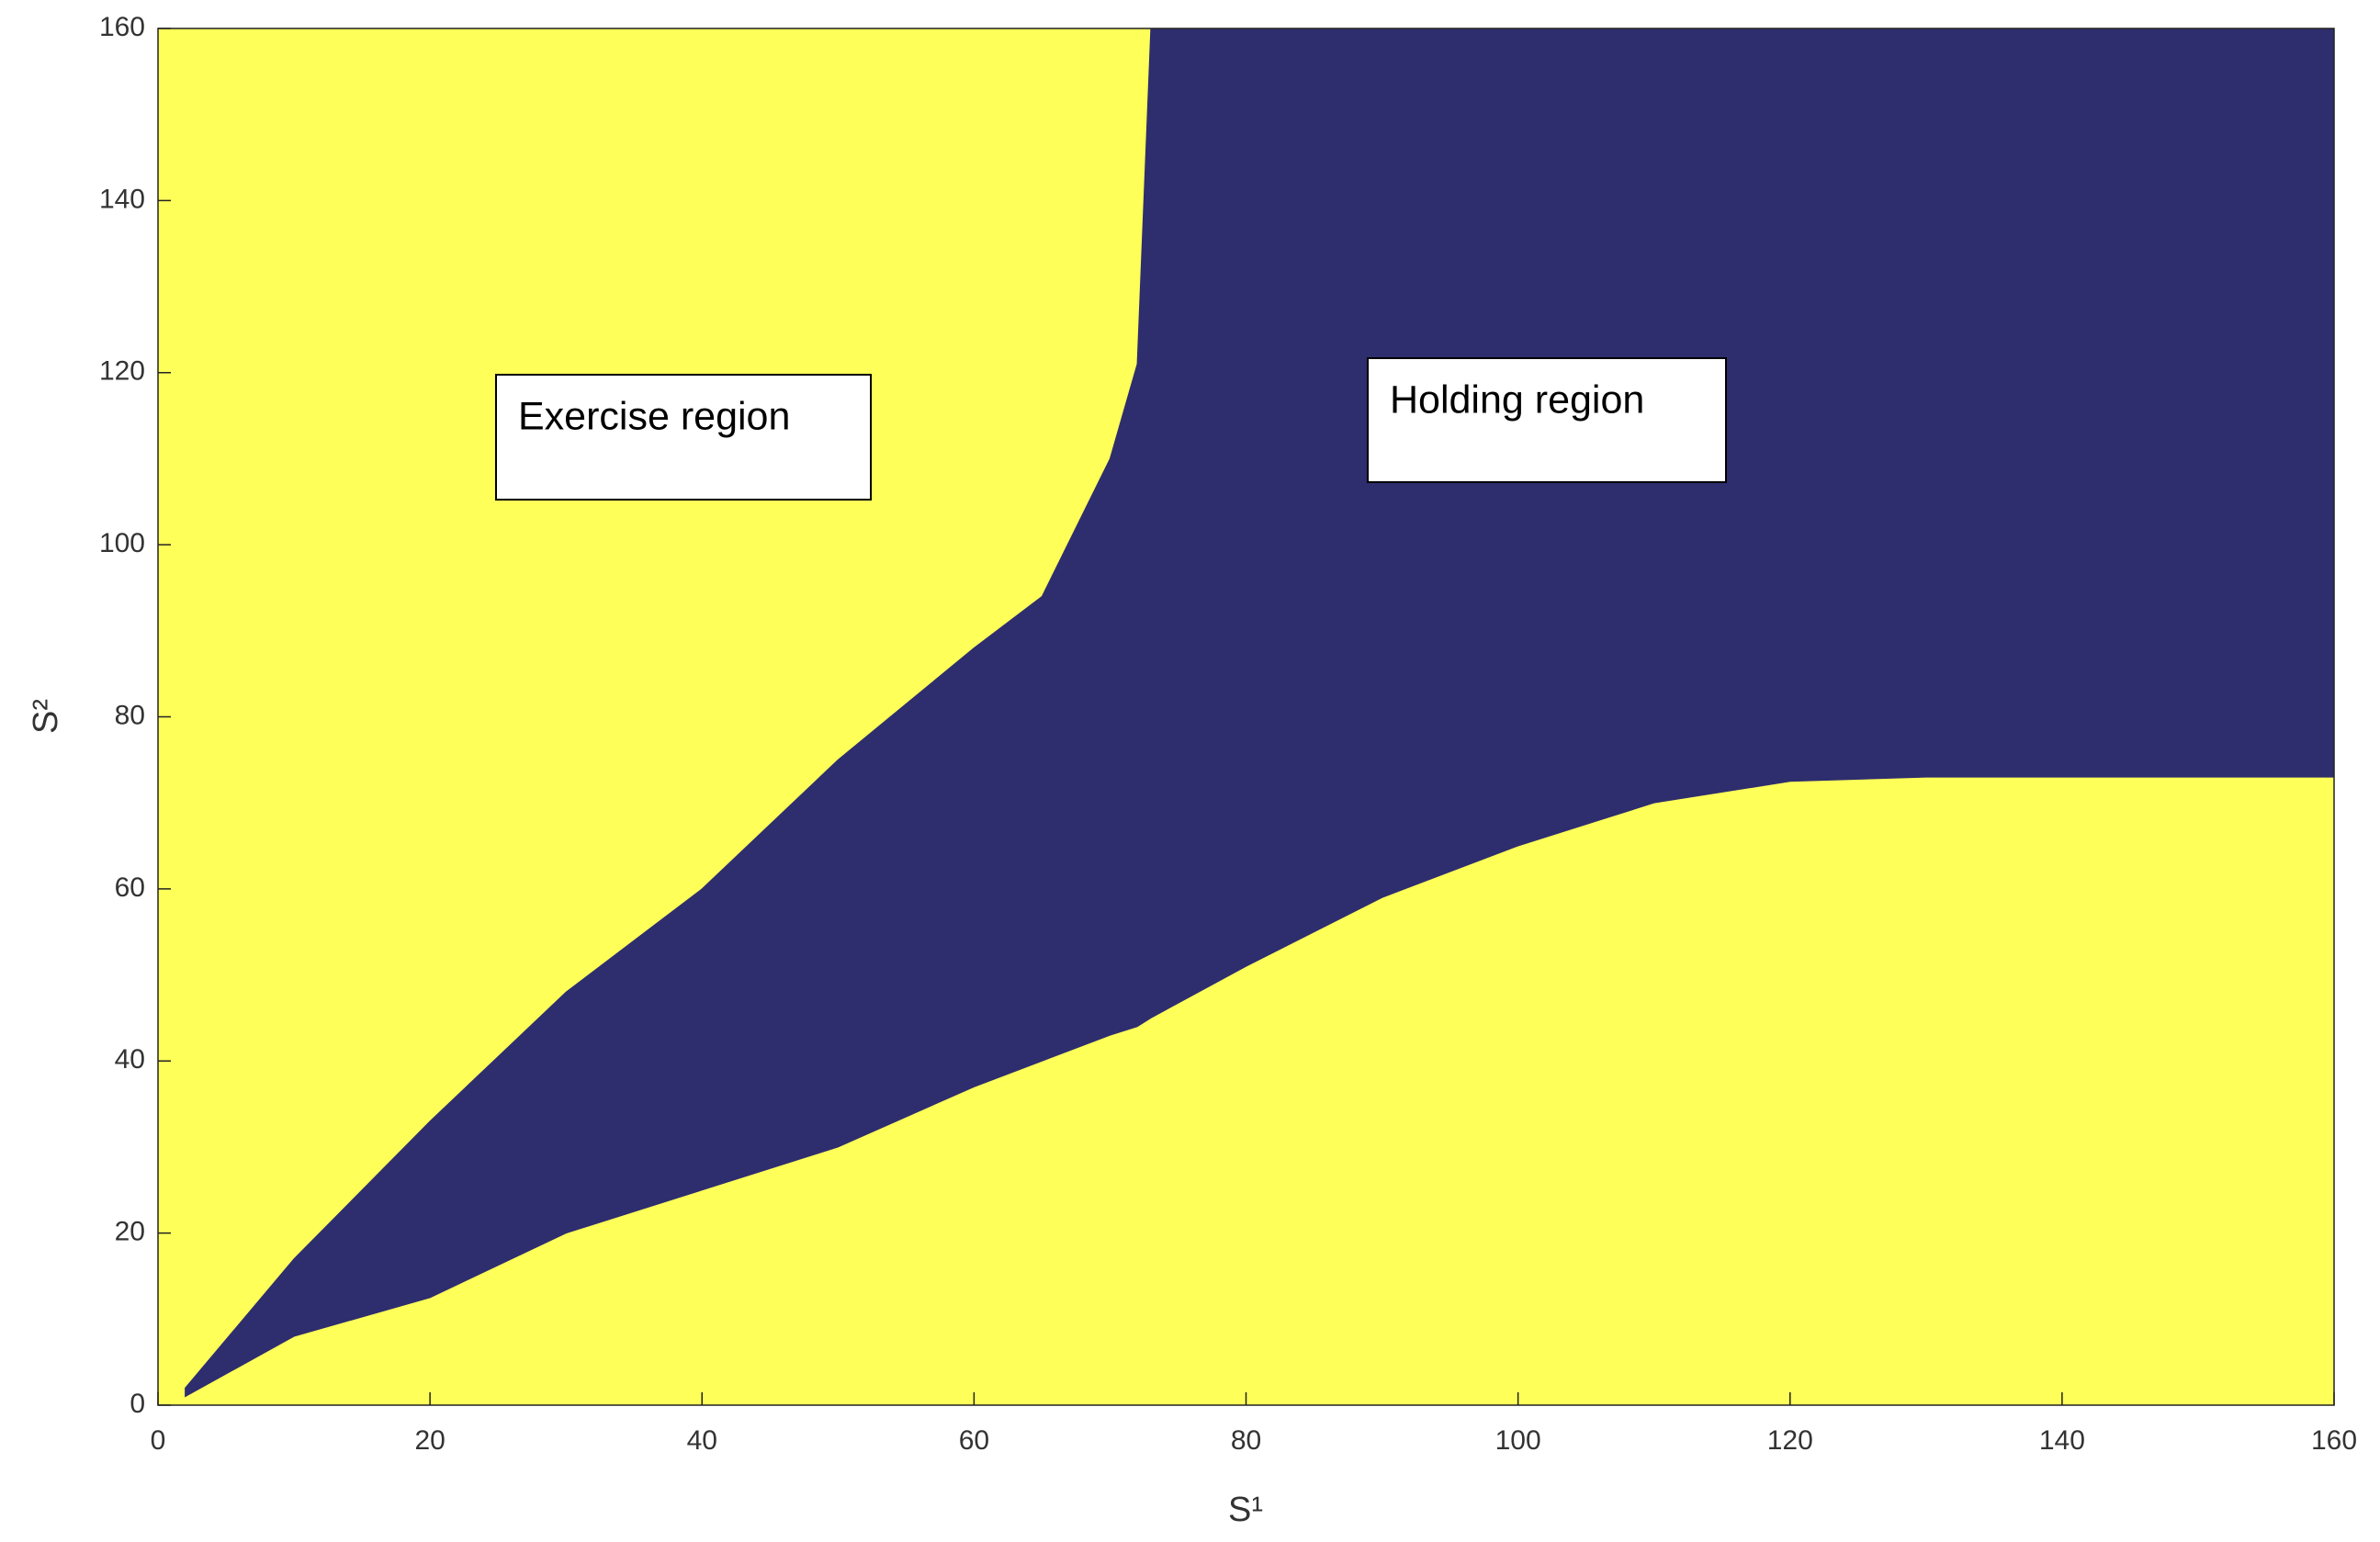 This screenshot has width=2380, height=1542. I want to click on y-tick-label: 0, so click(137, 1404).